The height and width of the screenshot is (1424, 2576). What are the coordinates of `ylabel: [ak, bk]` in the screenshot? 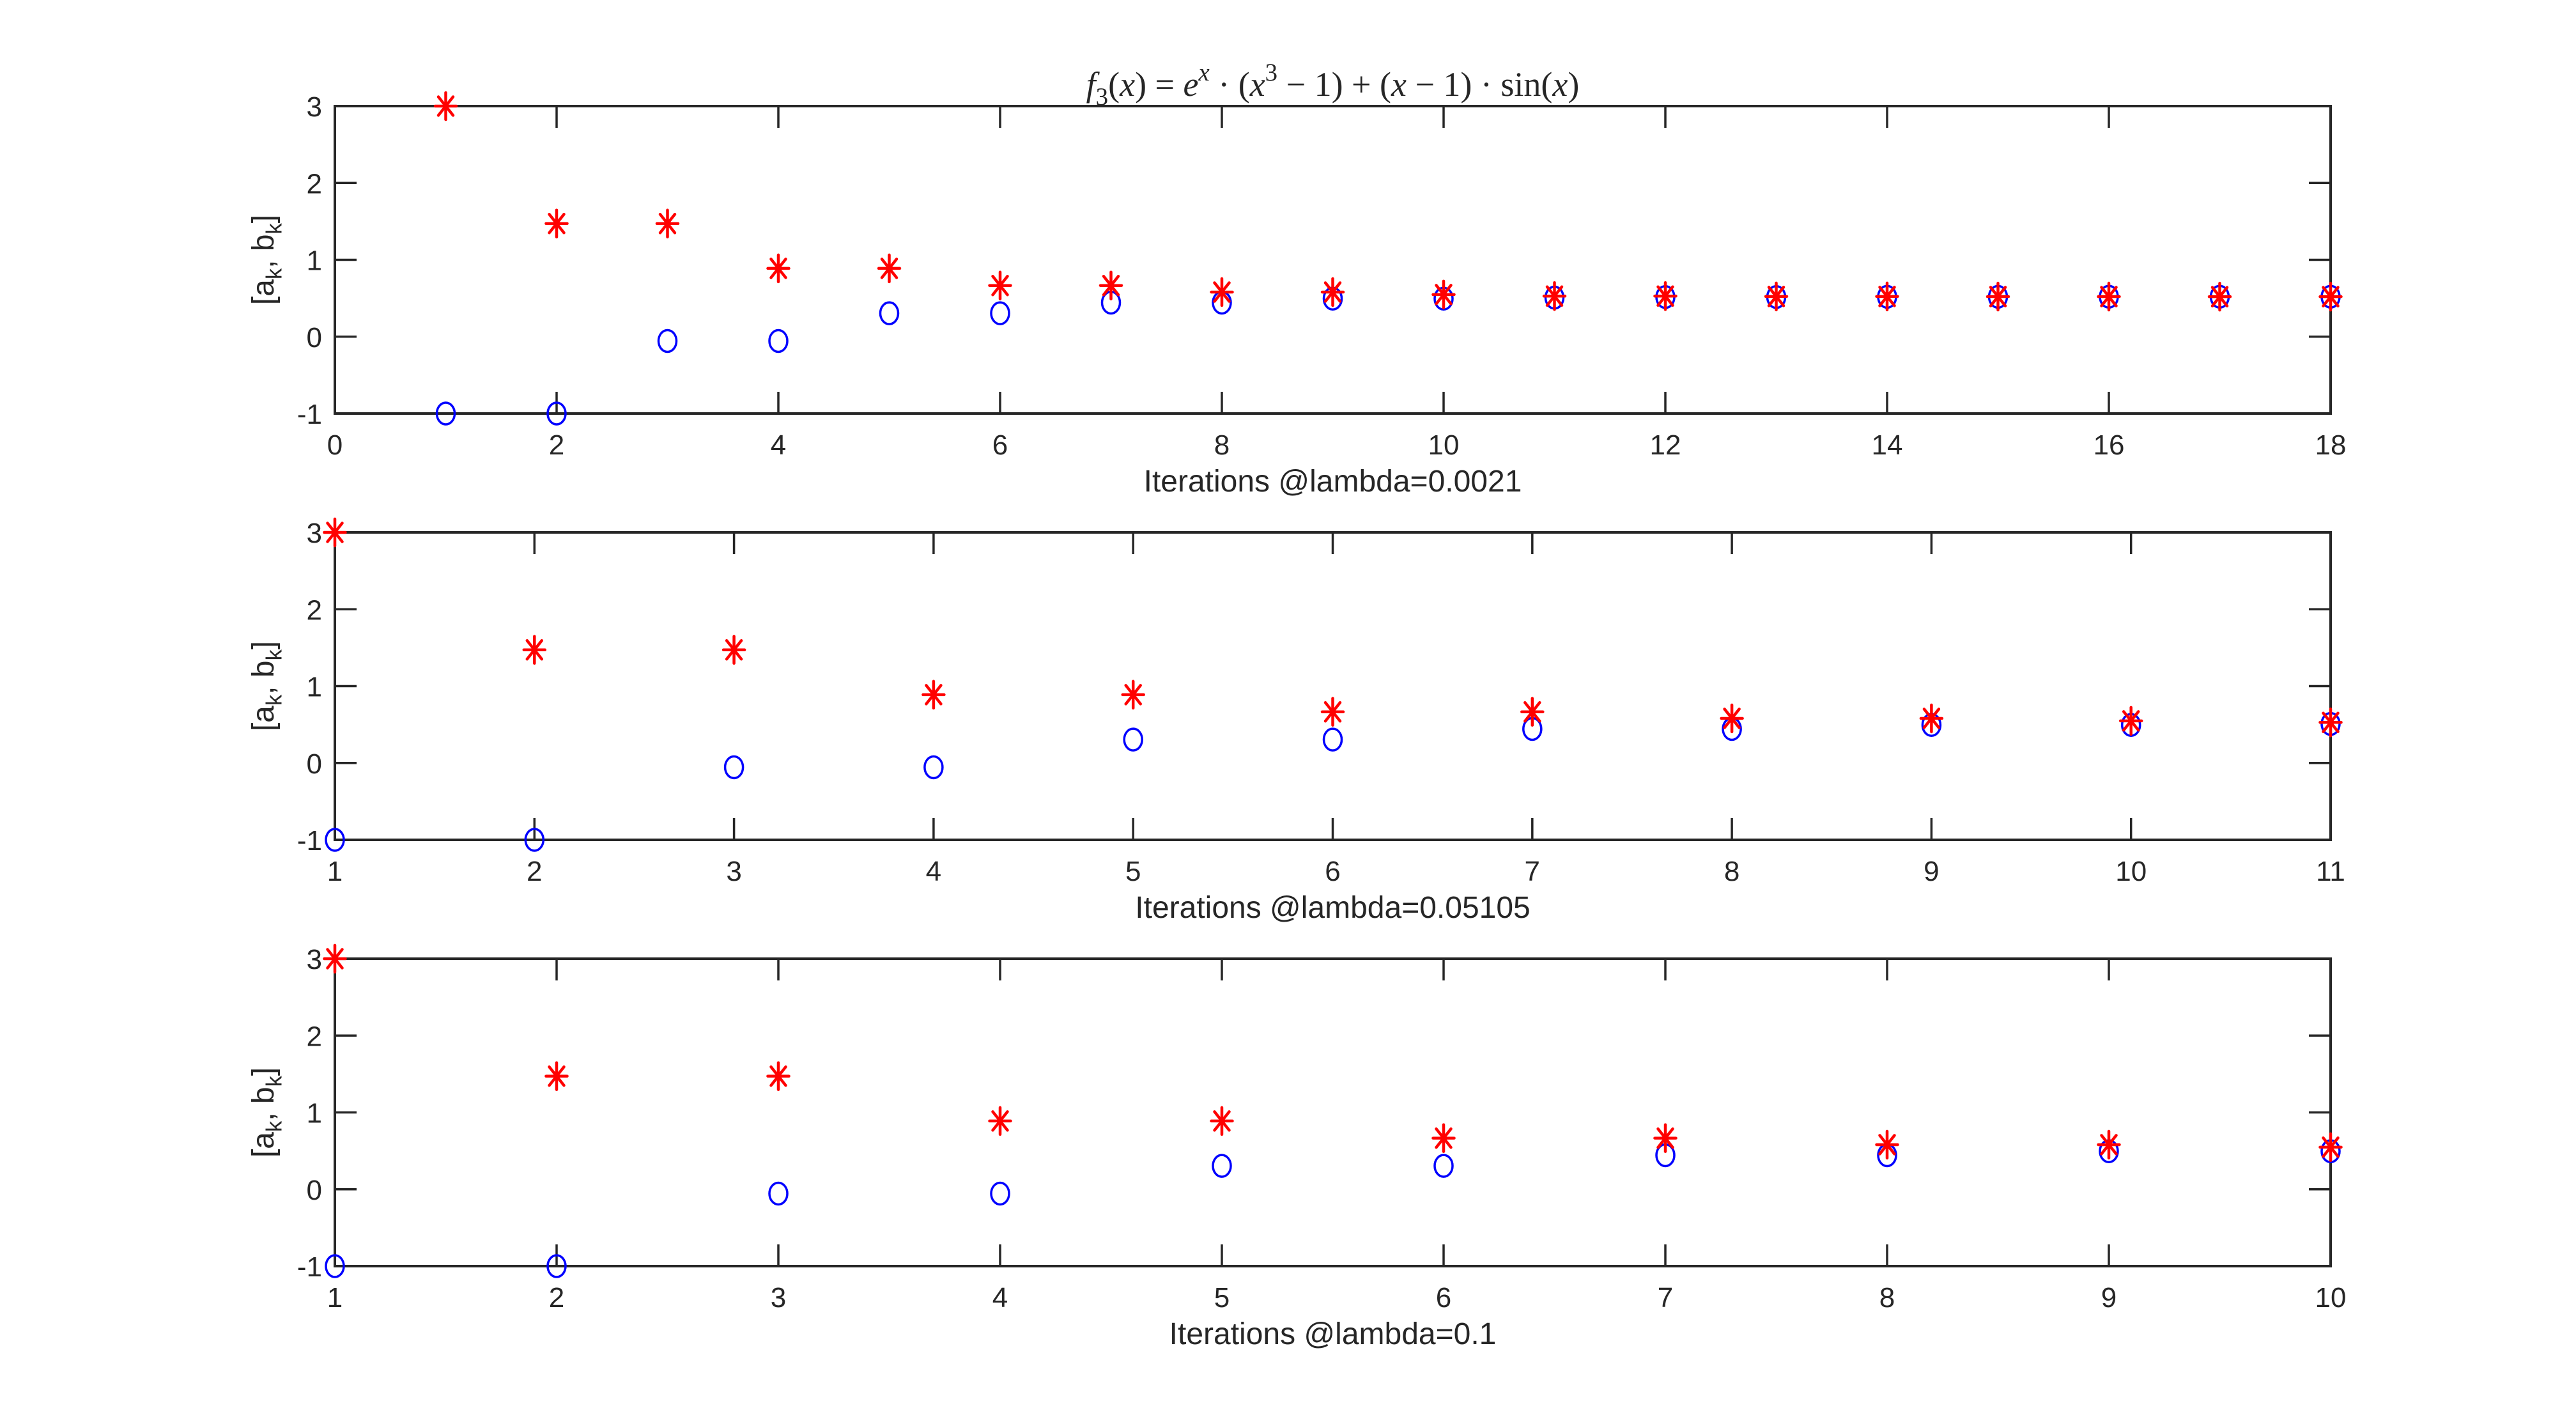 It's located at (266, 260).